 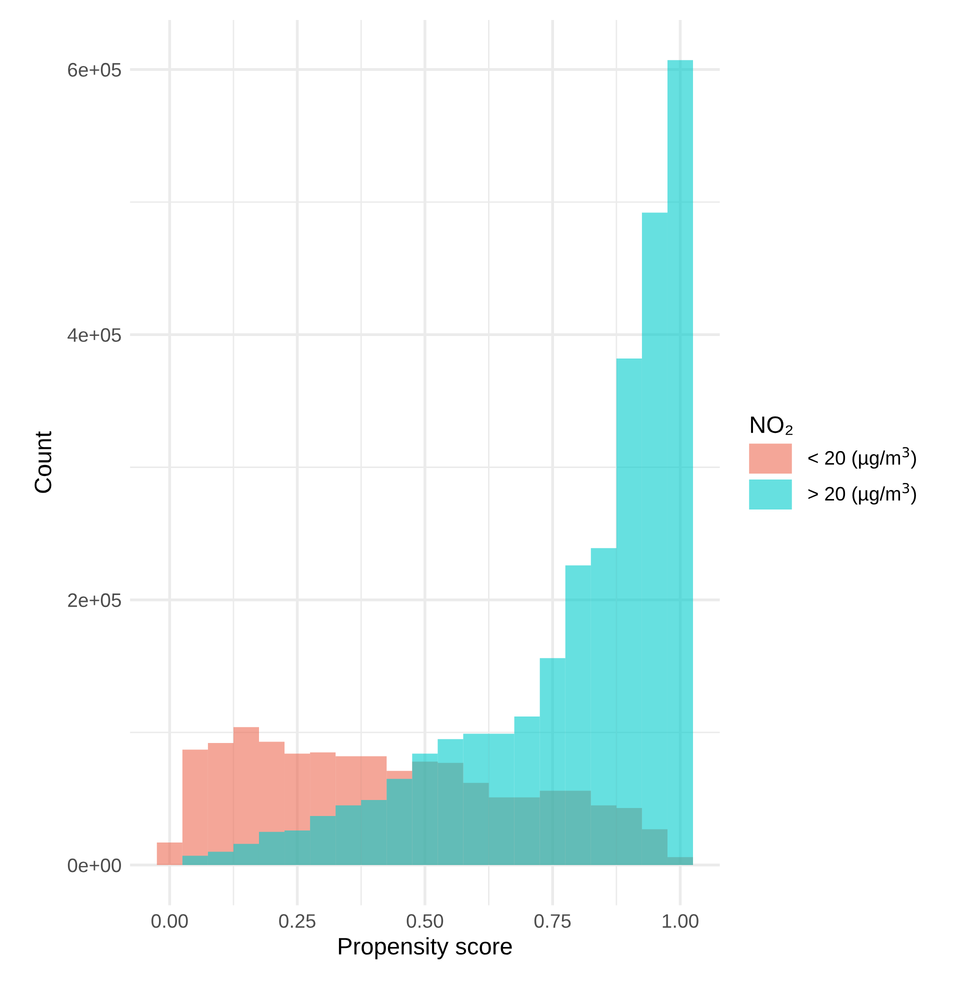 What do you see at coordinates (425, 948) in the screenshot?
I see `x-axis-title: Propensity score` at bounding box center [425, 948].